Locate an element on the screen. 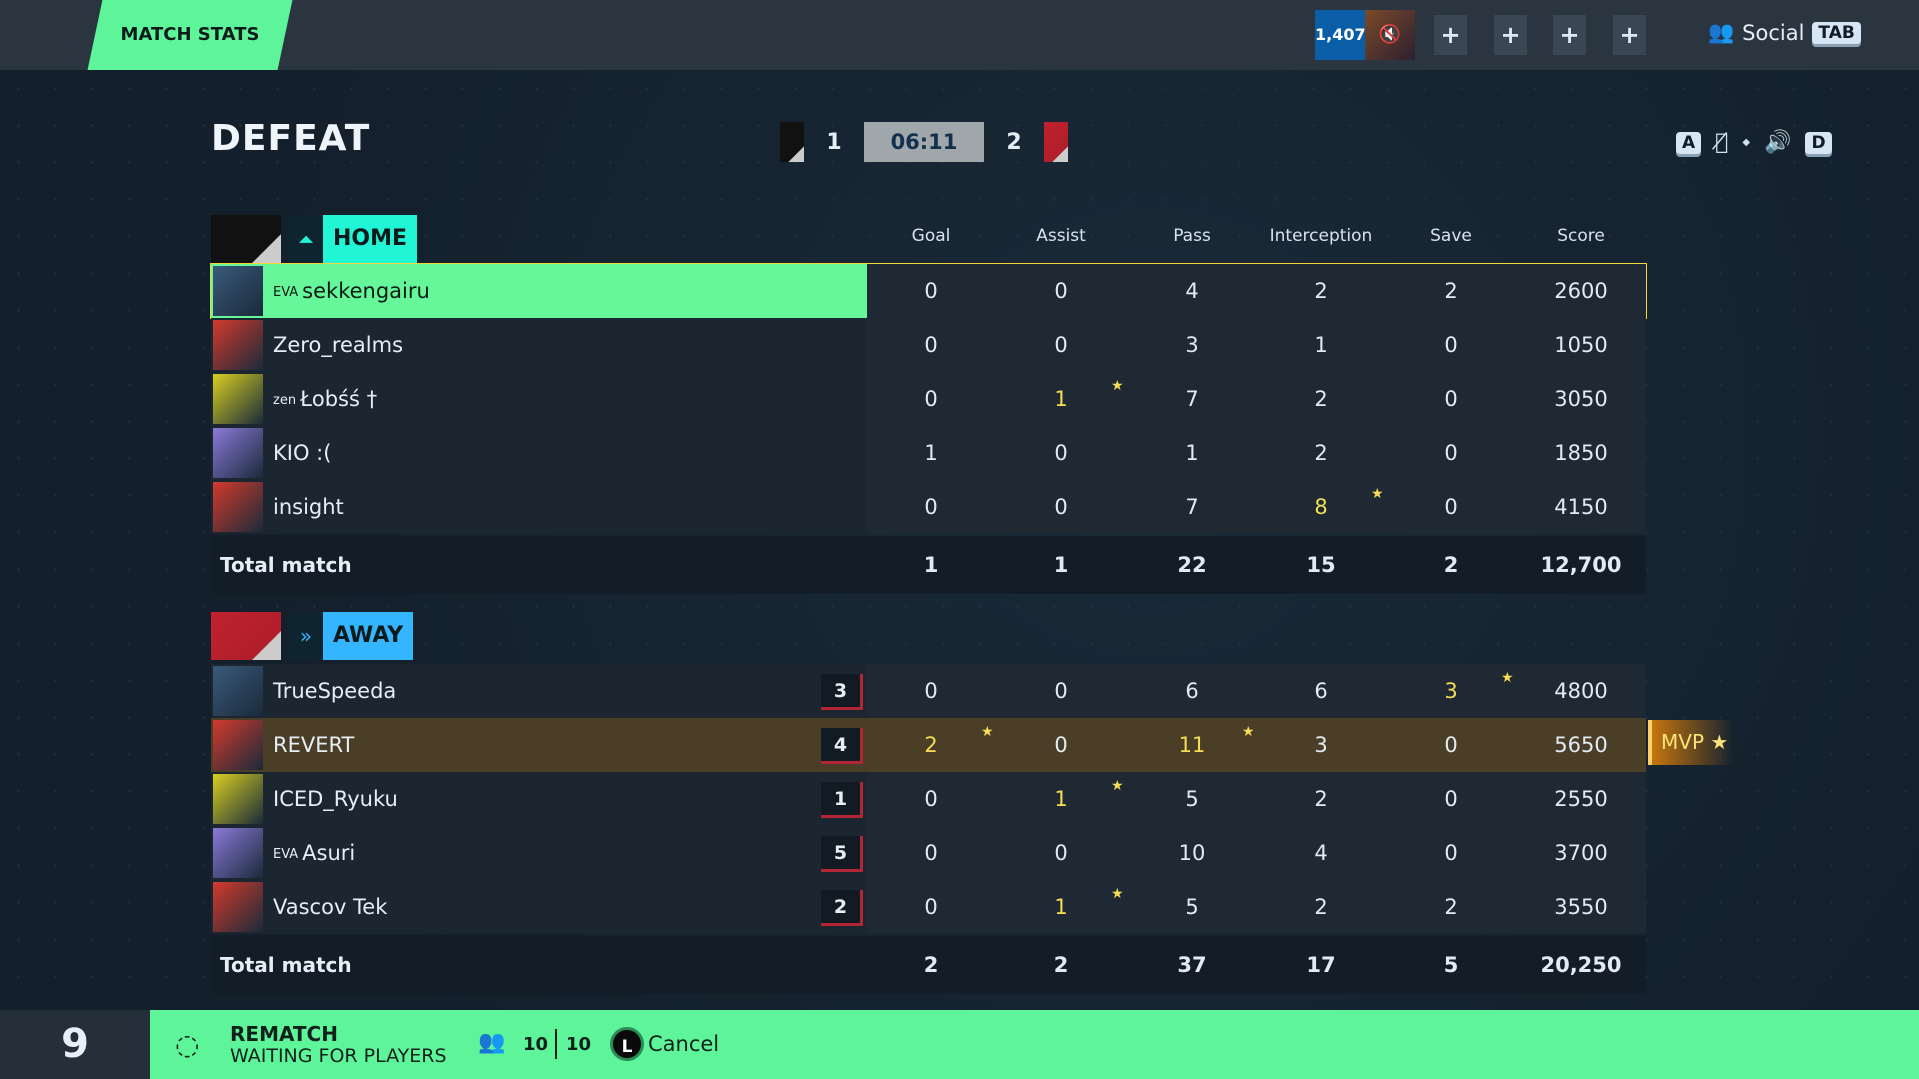 The image size is (1919, 1079). stat-score: 2600 is located at coordinates (1581, 291).